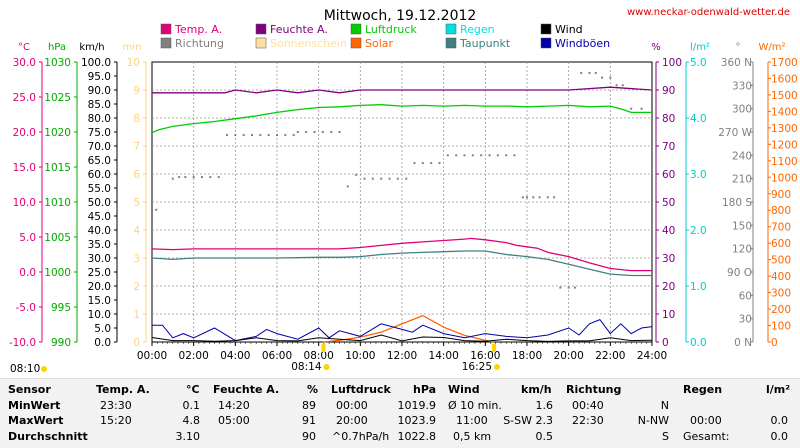 The image size is (800, 448). Describe the element at coordinates (61, 343) in the screenshot. I see `hpa-axis-label: 990` at that location.